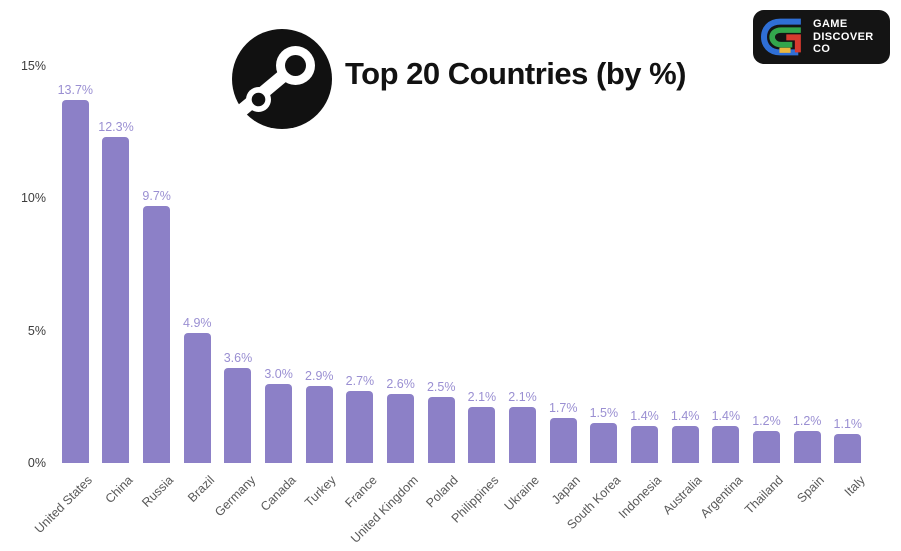 Image resolution: width=901 pixels, height=551 pixels. What do you see at coordinates (523, 435) in the screenshot?
I see `bar-ukraine` at bounding box center [523, 435].